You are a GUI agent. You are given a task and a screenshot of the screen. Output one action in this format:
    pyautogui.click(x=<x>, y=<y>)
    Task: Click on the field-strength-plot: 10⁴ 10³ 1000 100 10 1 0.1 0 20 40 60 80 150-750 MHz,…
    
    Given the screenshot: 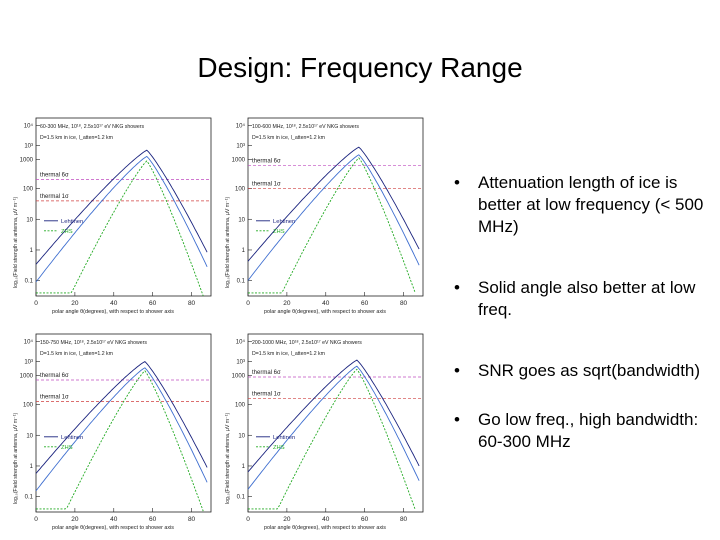 What is the action you would take?
    pyautogui.click(x=112, y=432)
    